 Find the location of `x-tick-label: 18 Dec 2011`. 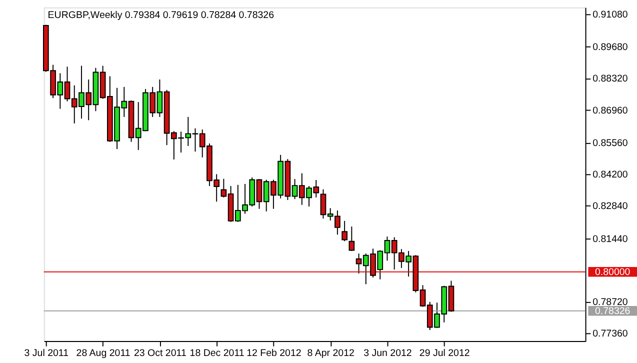

x-tick-label: 18 Dec 2011 is located at coordinates (217, 354).